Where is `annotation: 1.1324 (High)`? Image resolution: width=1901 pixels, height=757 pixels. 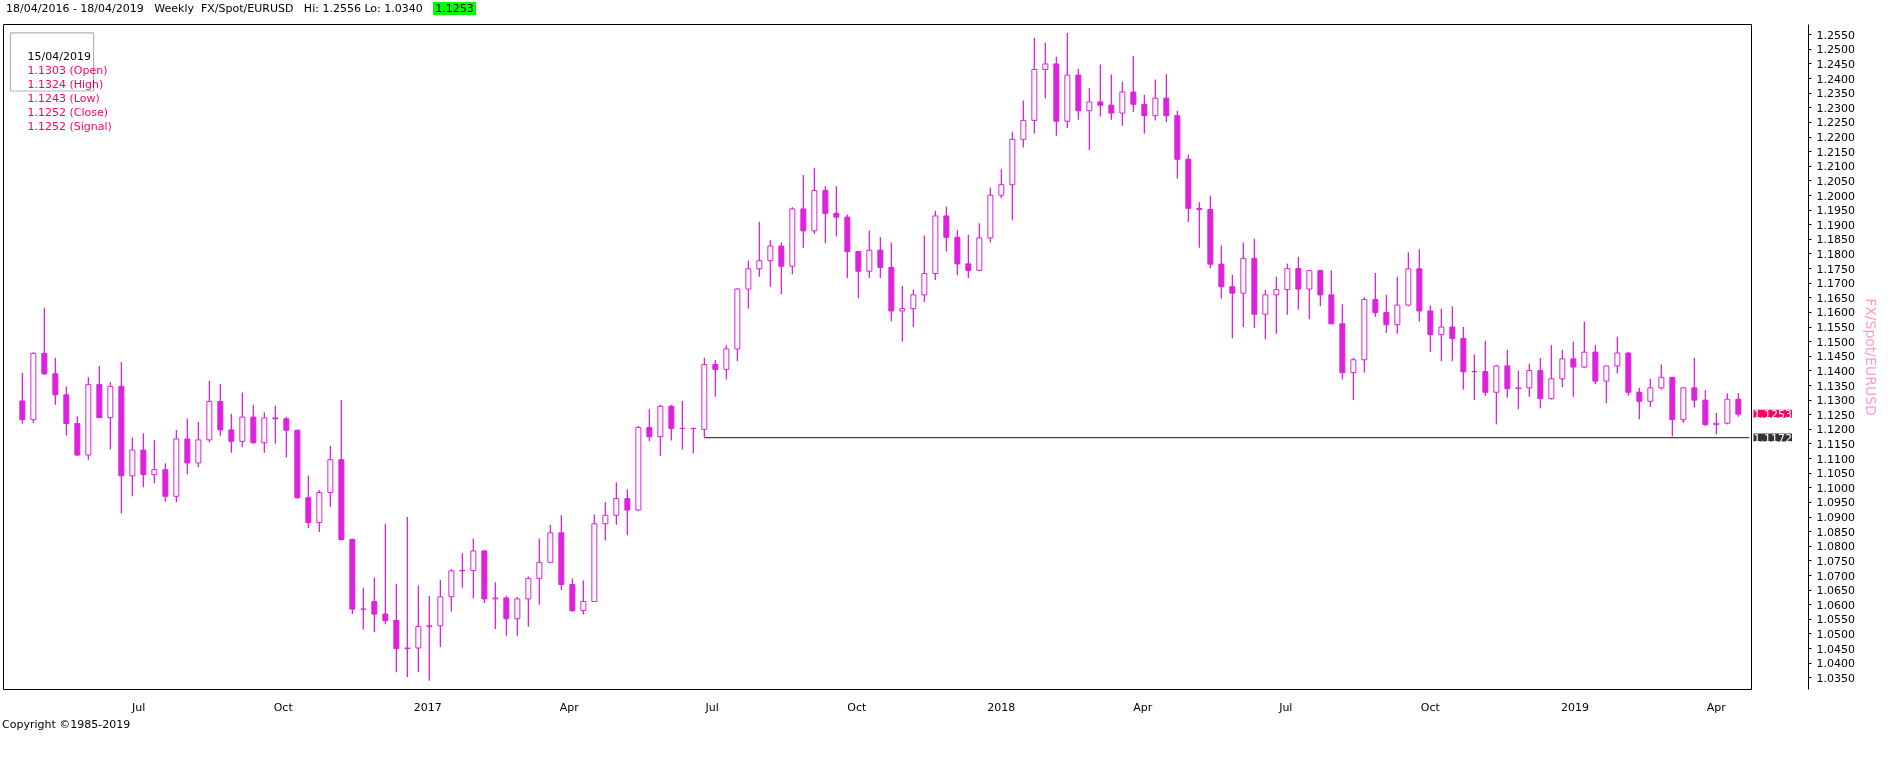 annotation: 1.1324 (High) is located at coordinates (65, 84).